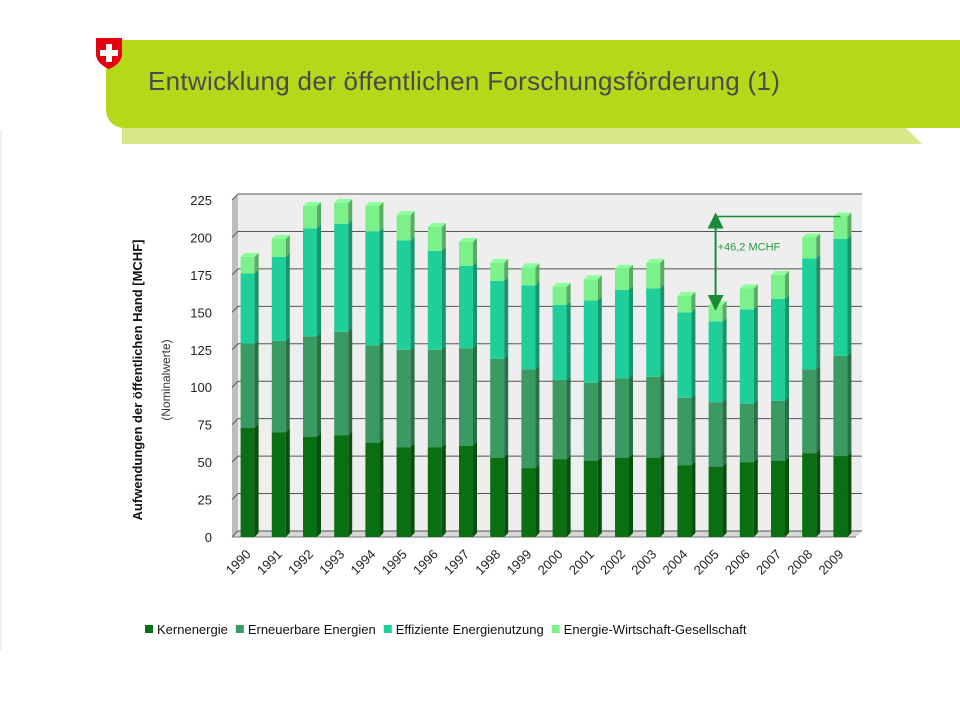 This screenshot has height=720, width=960. Describe the element at coordinates (305, 629) in the screenshot. I see `legend-item: Erneuerbare Energien` at that location.